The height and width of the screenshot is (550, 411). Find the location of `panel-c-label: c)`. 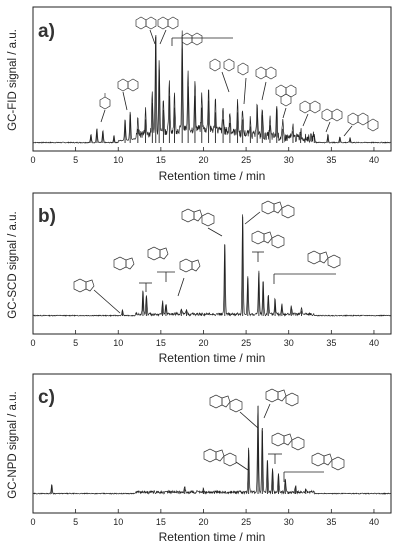

panel-c-label: c) is located at coordinates (46, 397).